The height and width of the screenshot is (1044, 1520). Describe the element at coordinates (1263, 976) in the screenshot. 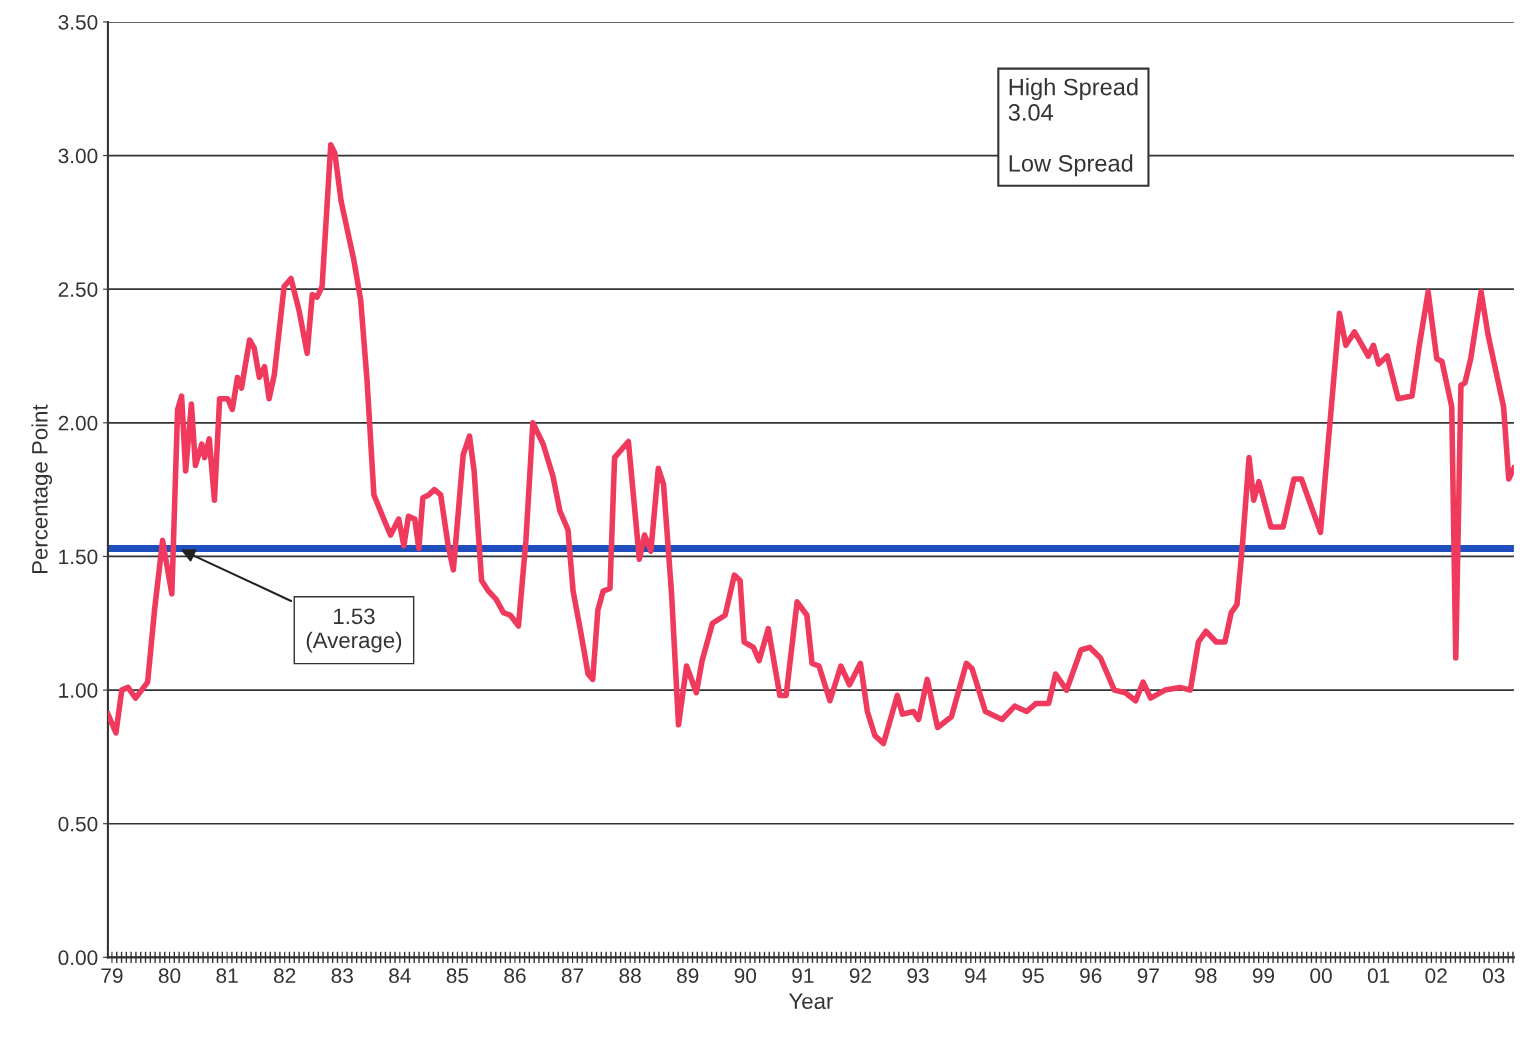

I see `x-tick-label: 99` at that location.